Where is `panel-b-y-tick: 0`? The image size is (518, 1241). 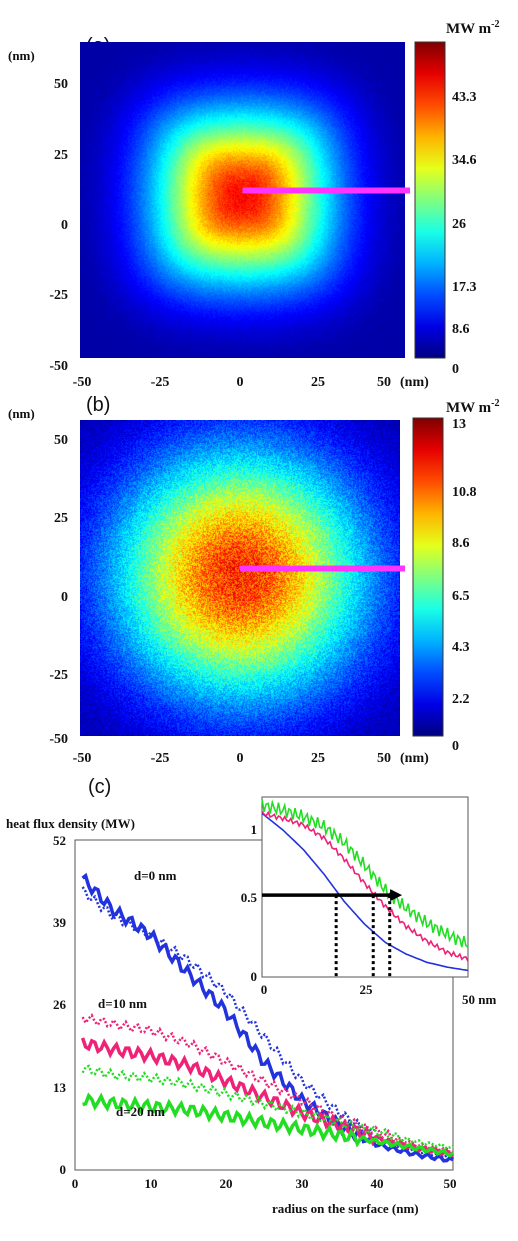 panel-b-y-tick: 0 is located at coordinates (64, 597).